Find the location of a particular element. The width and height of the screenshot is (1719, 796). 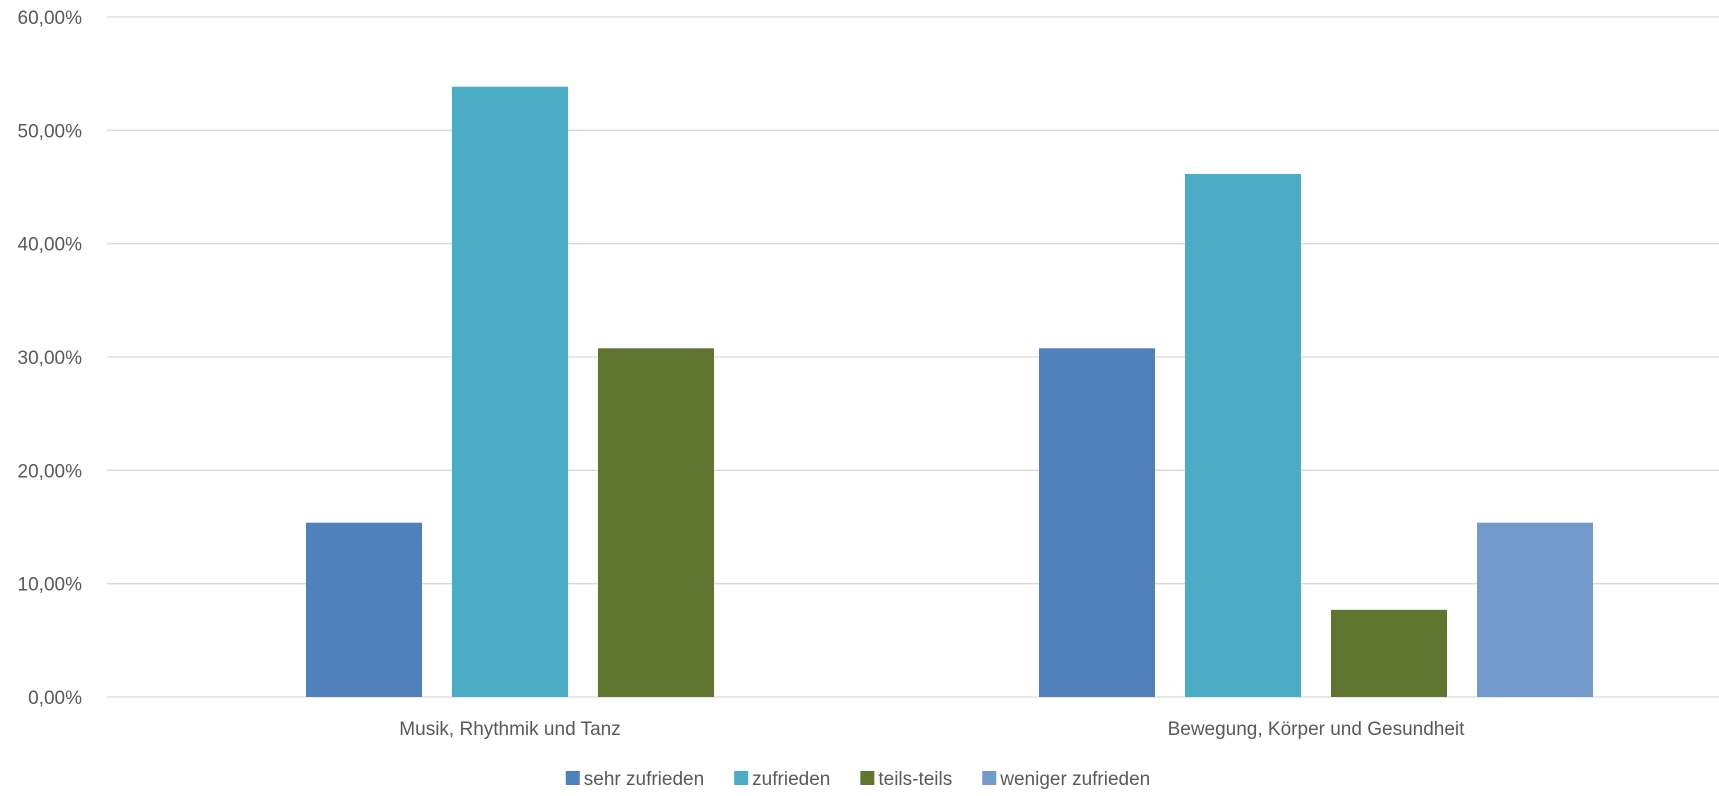

y-tick-label: 30,00% is located at coordinates (50, 358).